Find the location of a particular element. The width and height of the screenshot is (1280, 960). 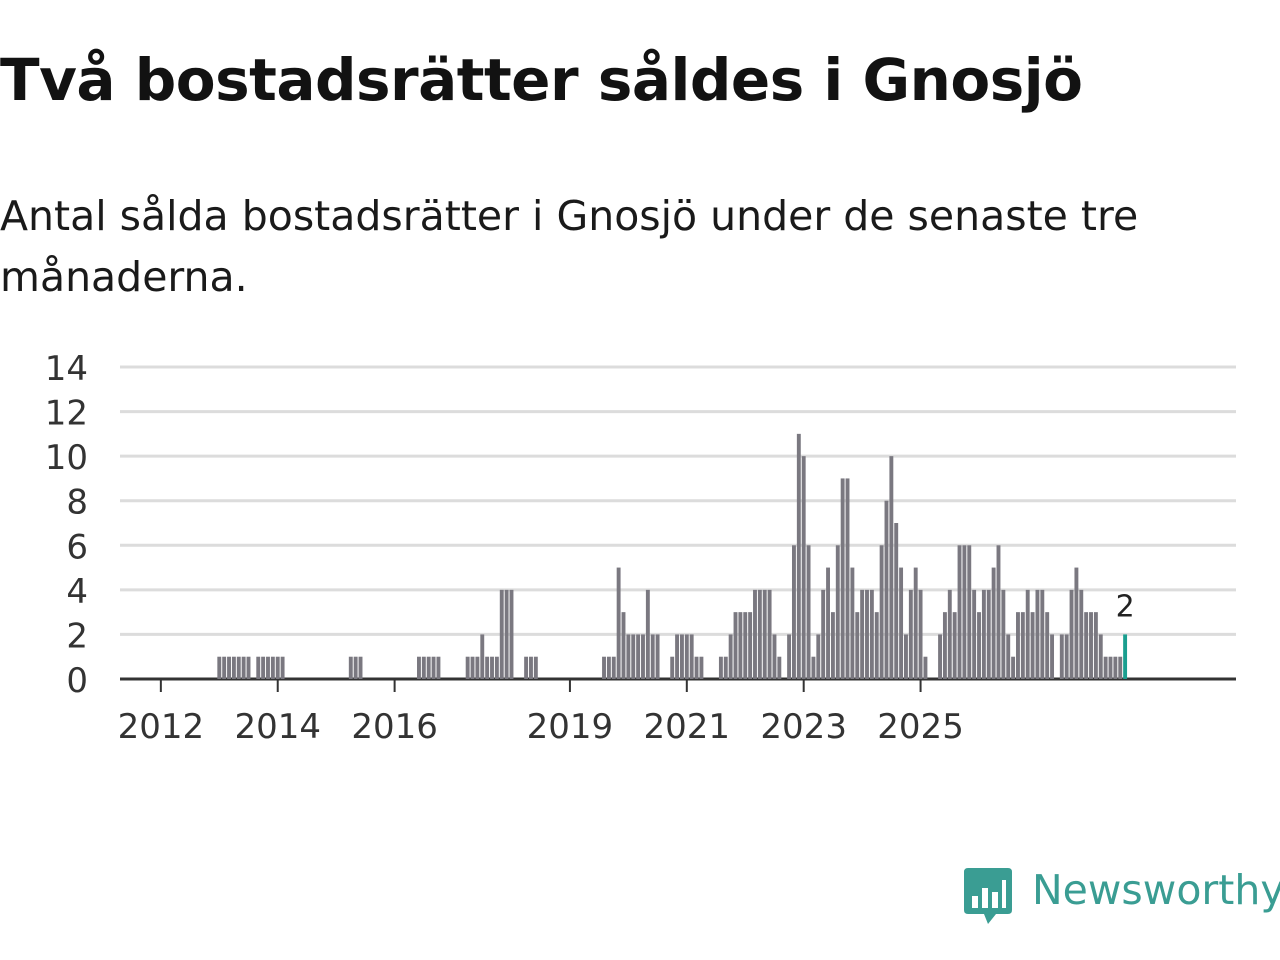

newsworthy-logo-icon is located at coordinates (988, 896).